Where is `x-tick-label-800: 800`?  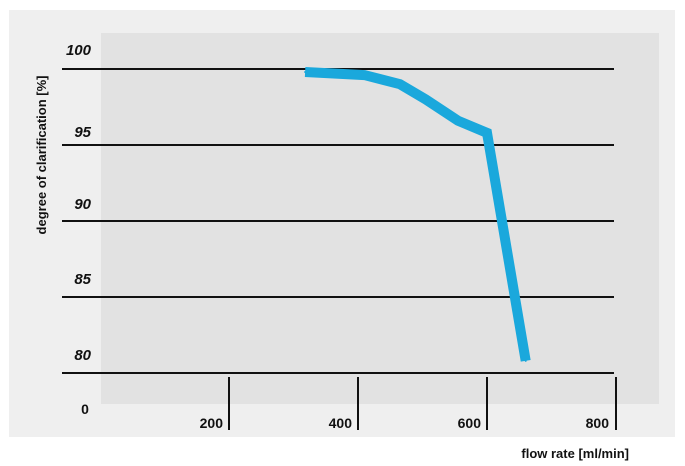 x-tick-label-800: 800 is located at coordinates (598, 423).